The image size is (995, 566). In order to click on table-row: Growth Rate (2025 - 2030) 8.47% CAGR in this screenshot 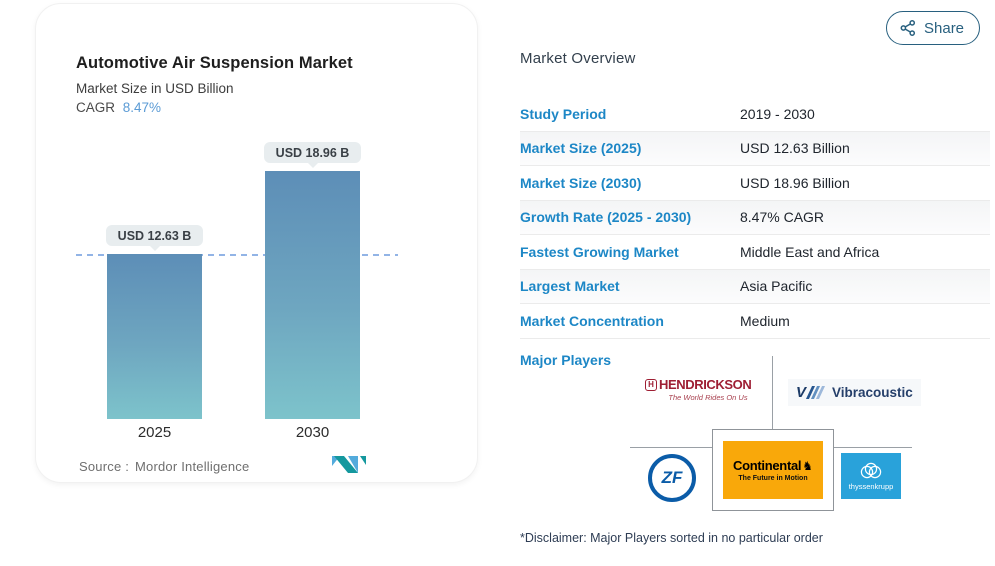, I will do `click(755, 217)`.